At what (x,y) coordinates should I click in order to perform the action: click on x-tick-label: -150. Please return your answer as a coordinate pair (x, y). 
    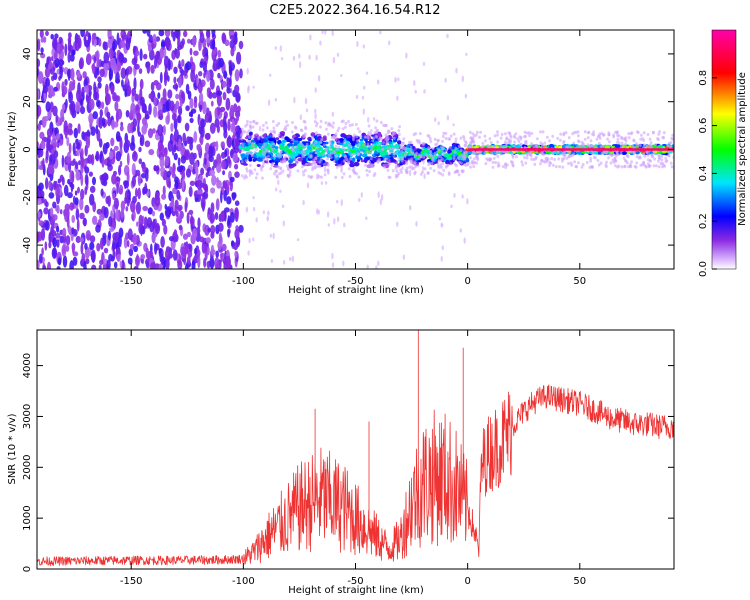
    Looking at the image, I should click on (131, 281).